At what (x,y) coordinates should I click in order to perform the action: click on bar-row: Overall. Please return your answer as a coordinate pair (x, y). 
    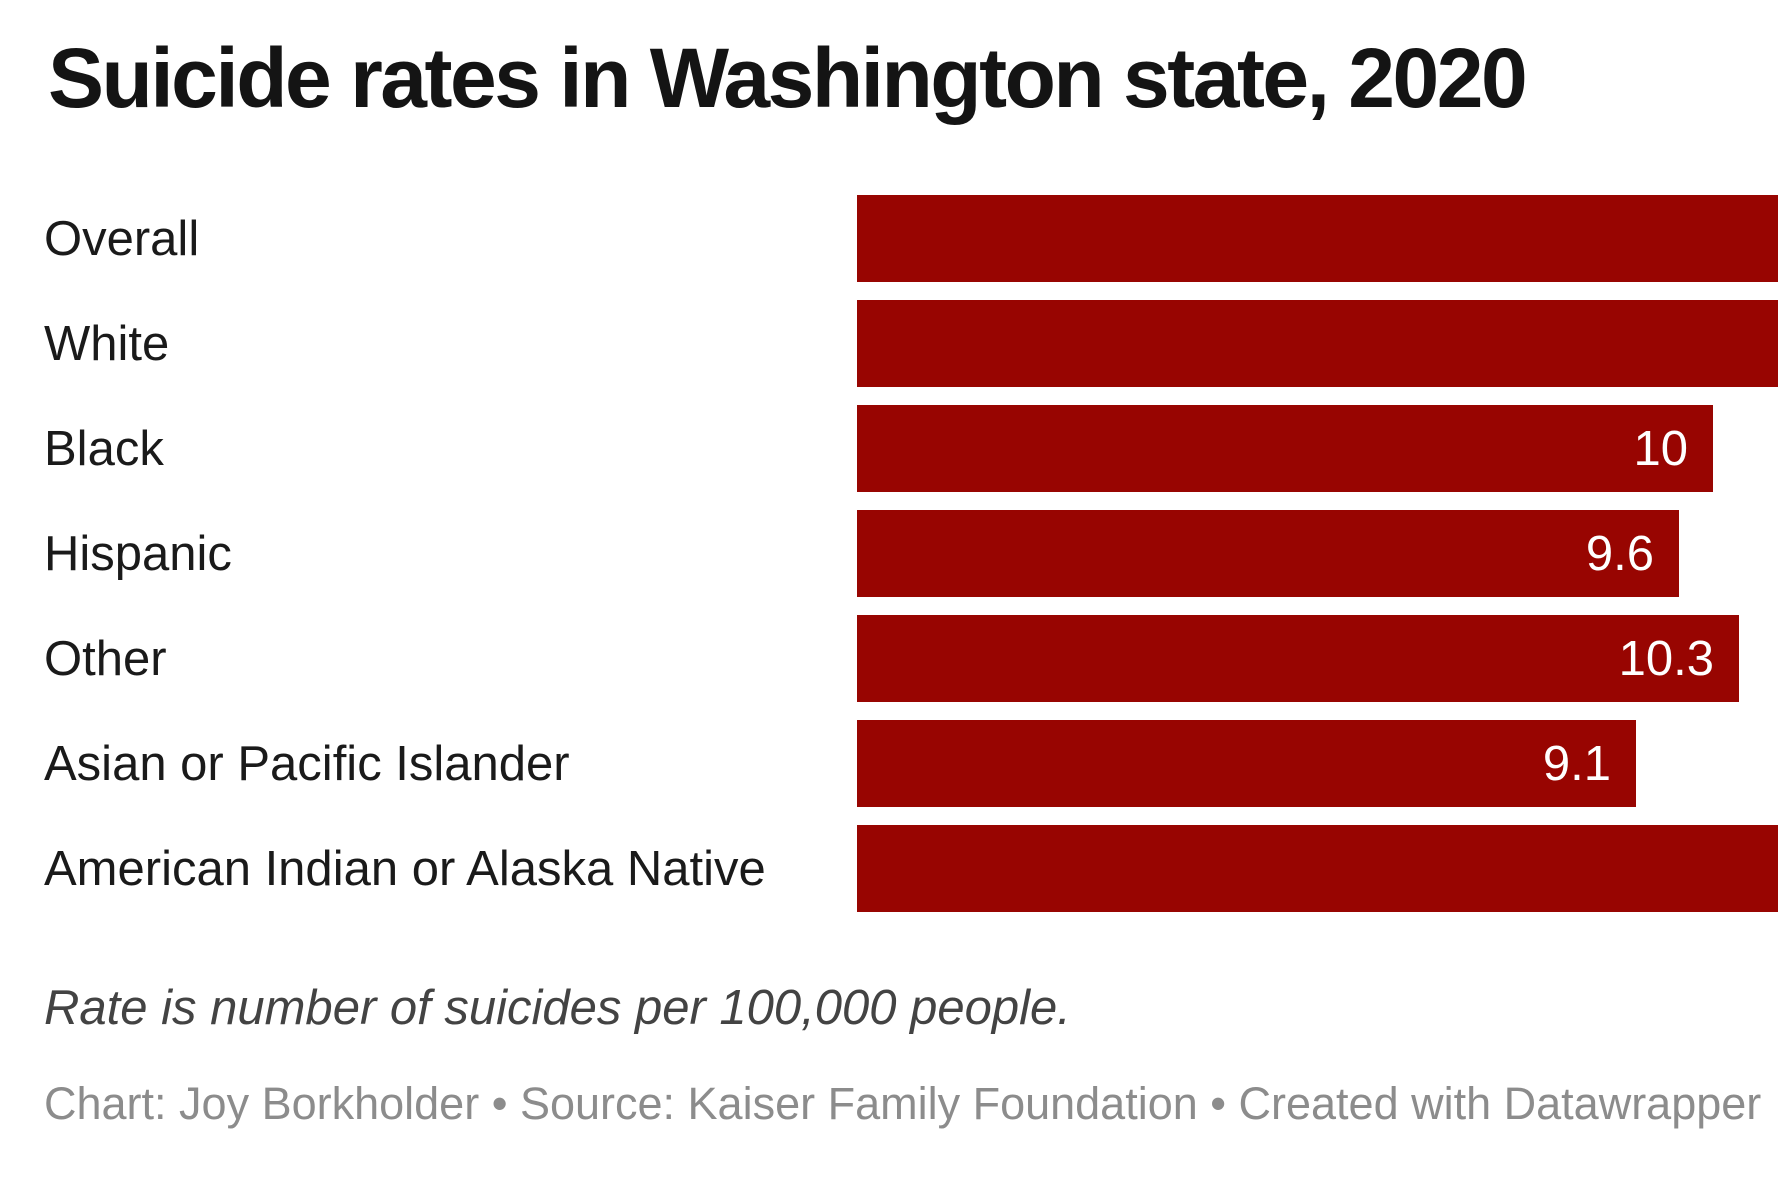
    Looking at the image, I should click on (889, 238).